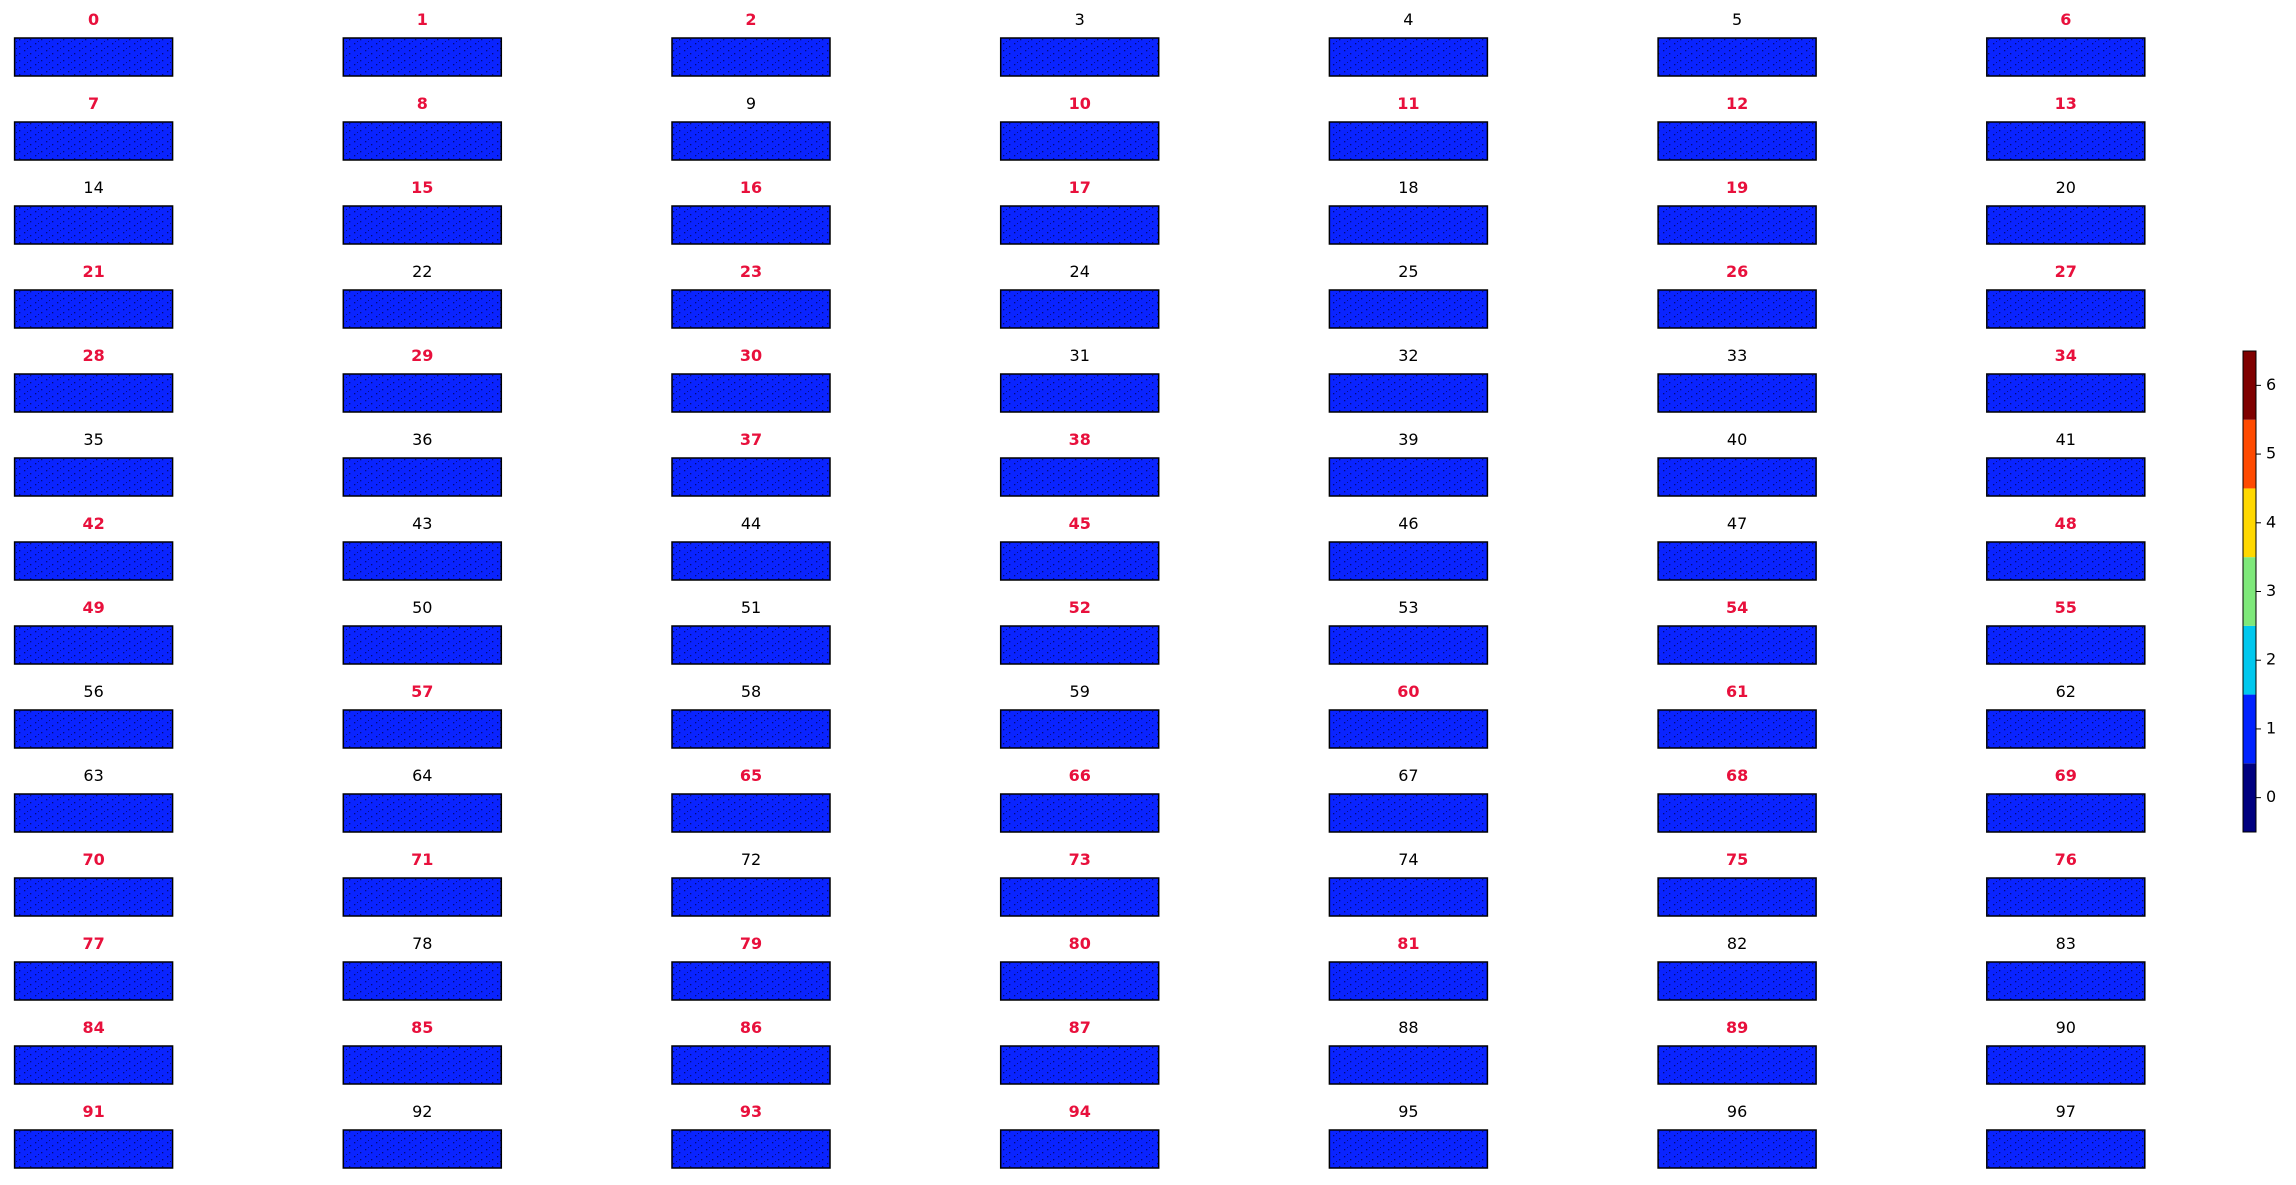  Describe the element at coordinates (93, 19) in the screenshot. I see `panel-title: 0` at that location.